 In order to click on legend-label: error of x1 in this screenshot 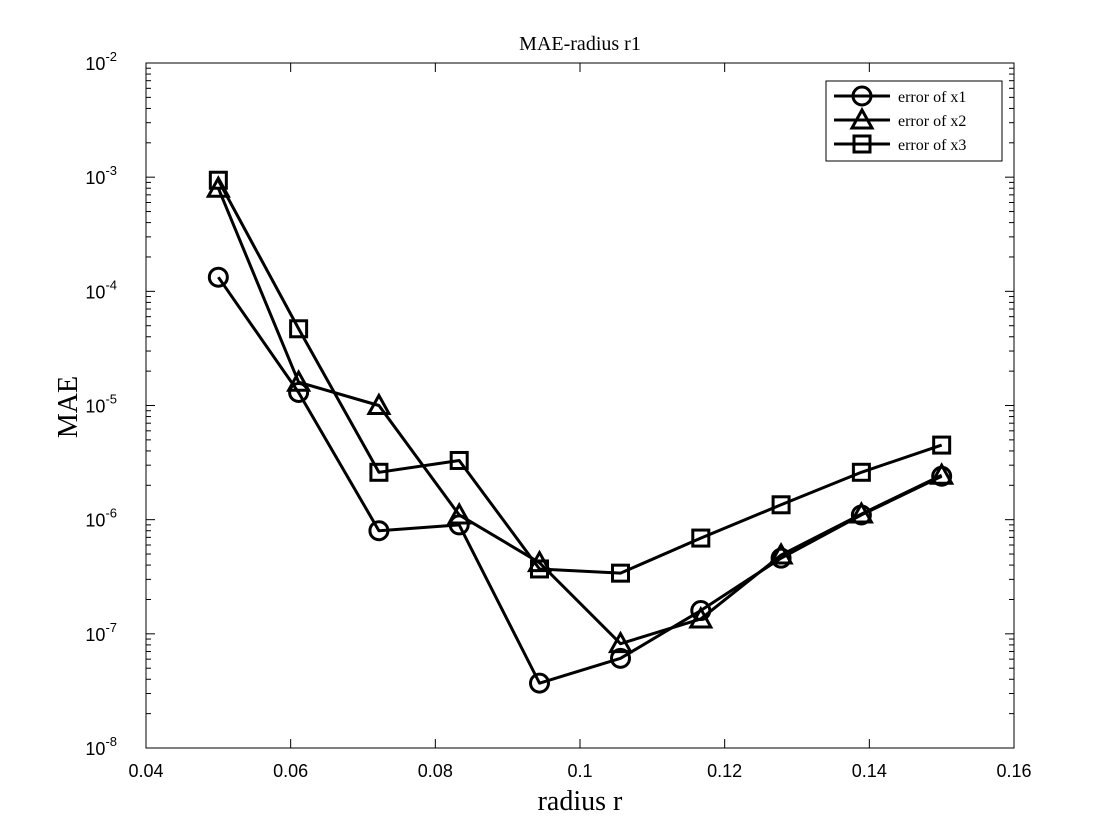, I will do `click(932, 97)`.